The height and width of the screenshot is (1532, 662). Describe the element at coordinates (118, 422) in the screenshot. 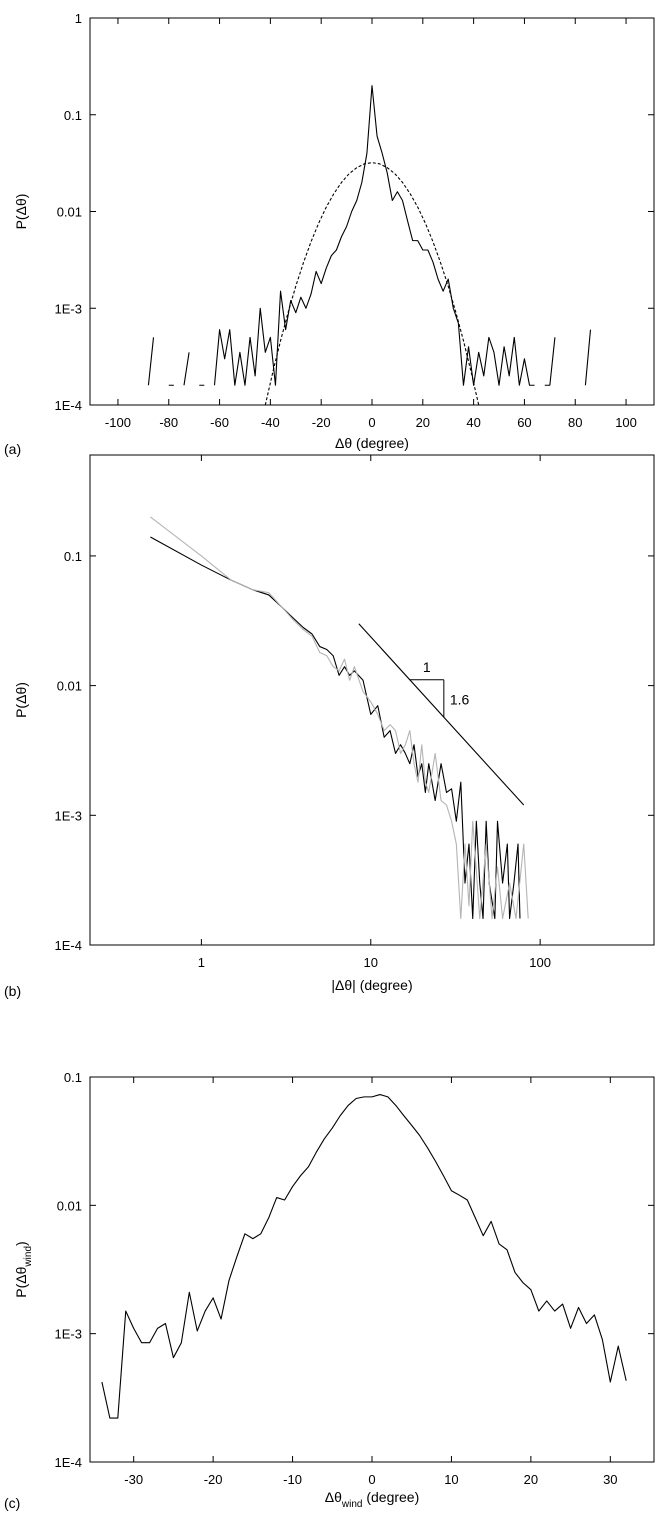

I see `x-tick-label: -100` at that location.